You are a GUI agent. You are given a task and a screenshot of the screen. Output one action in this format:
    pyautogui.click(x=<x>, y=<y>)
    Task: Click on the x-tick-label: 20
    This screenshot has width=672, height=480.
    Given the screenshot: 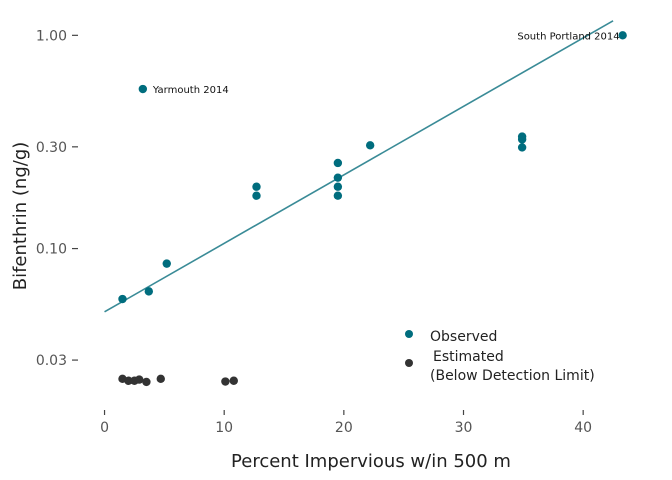 What is the action you would take?
    pyautogui.click(x=344, y=428)
    